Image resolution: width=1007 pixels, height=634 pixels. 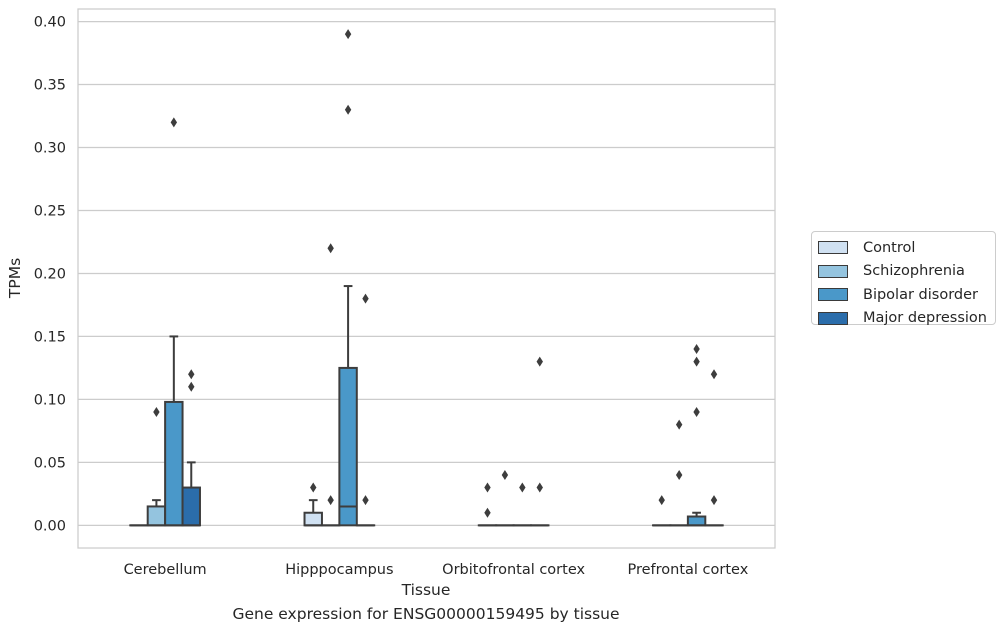 What do you see at coordinates (833, 248) in the screenshot?
I see `legend-swatch-control` at bounding box center [833, 248].